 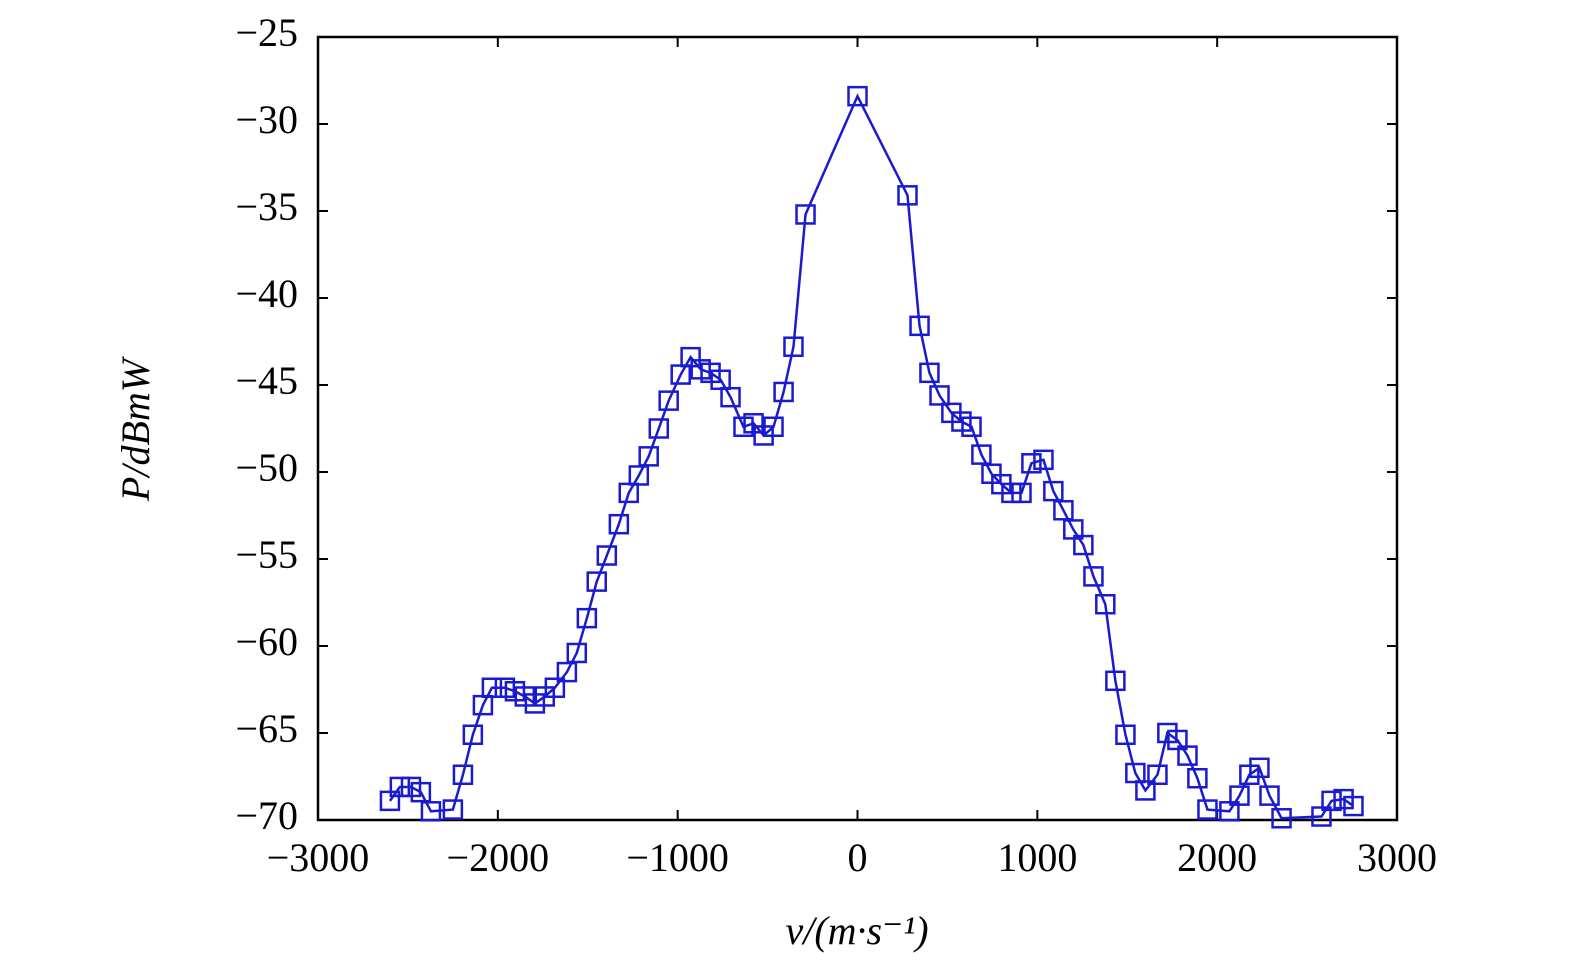 What do you see at coordinates (135, 428) in the screenshot?
I see `y-axis-label: P/dBmW` at bounding box center [135, 428].